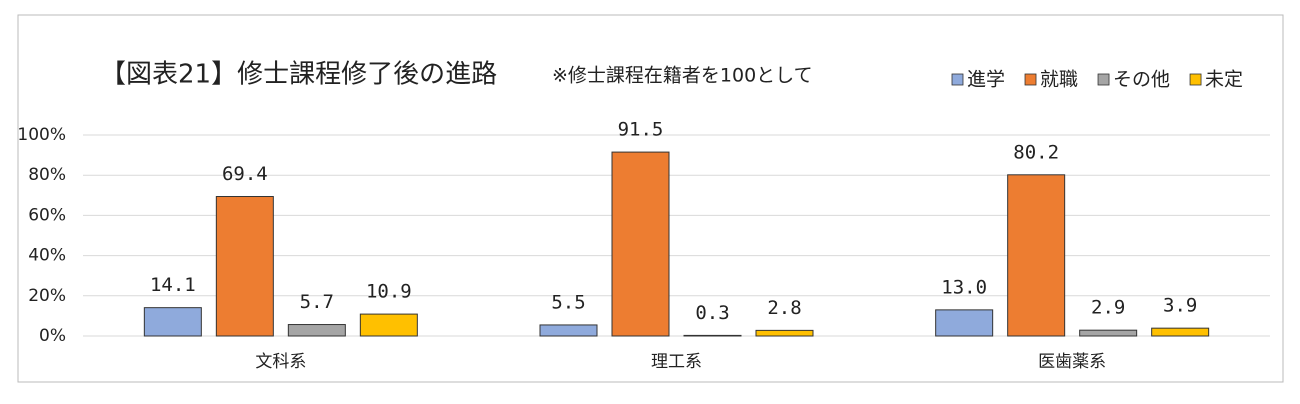  Describe the element at coordinates (47, 215) in the screenshot. I see `y-tick-label: 60%` at that location.